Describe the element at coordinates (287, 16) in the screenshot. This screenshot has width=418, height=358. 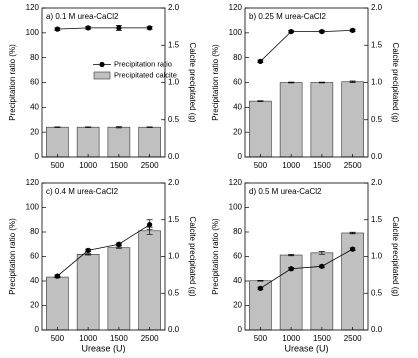
I see `panel-title: b) 0.25 M urea-CaCl2` at that location.